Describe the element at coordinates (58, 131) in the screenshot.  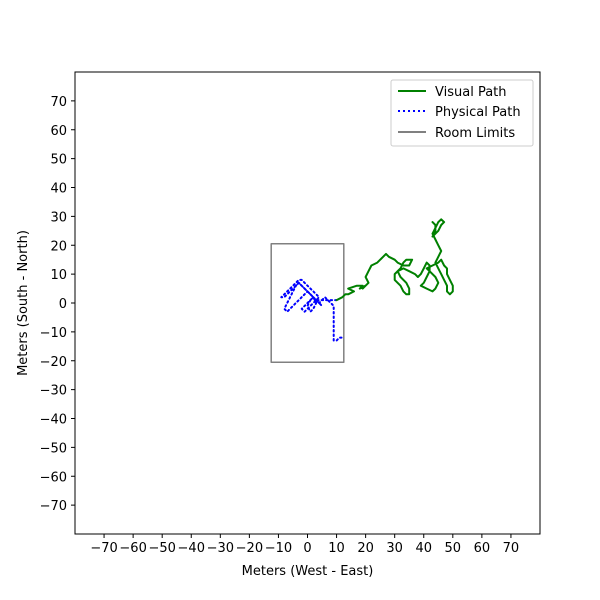
I see `y-tick-label: 60` at that location.